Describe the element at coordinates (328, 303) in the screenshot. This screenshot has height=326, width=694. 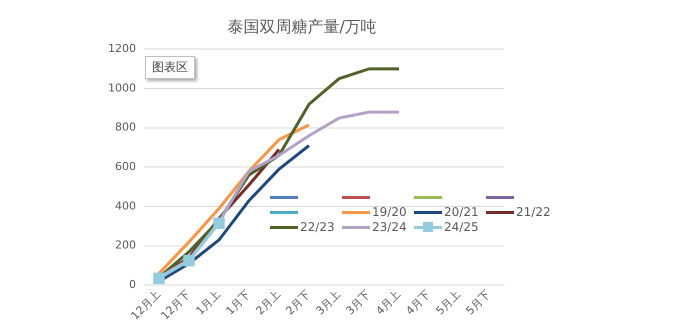
I see `x-tick-label: 3月上` at that location.